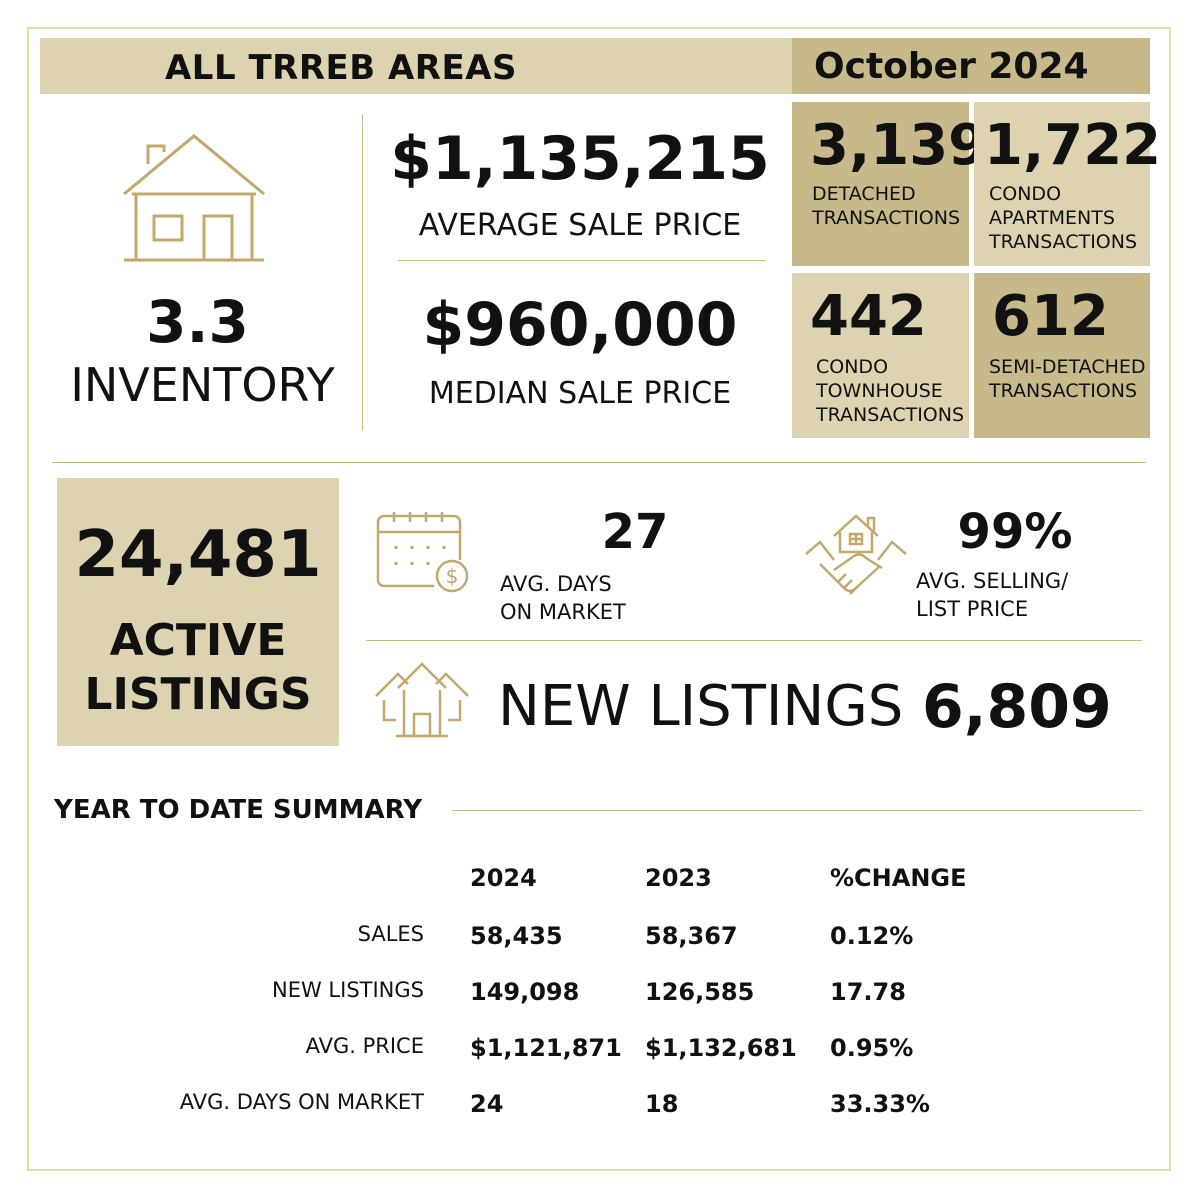  I want to click on new-listings-label: NEW LISTINGS, so click(701, 706).